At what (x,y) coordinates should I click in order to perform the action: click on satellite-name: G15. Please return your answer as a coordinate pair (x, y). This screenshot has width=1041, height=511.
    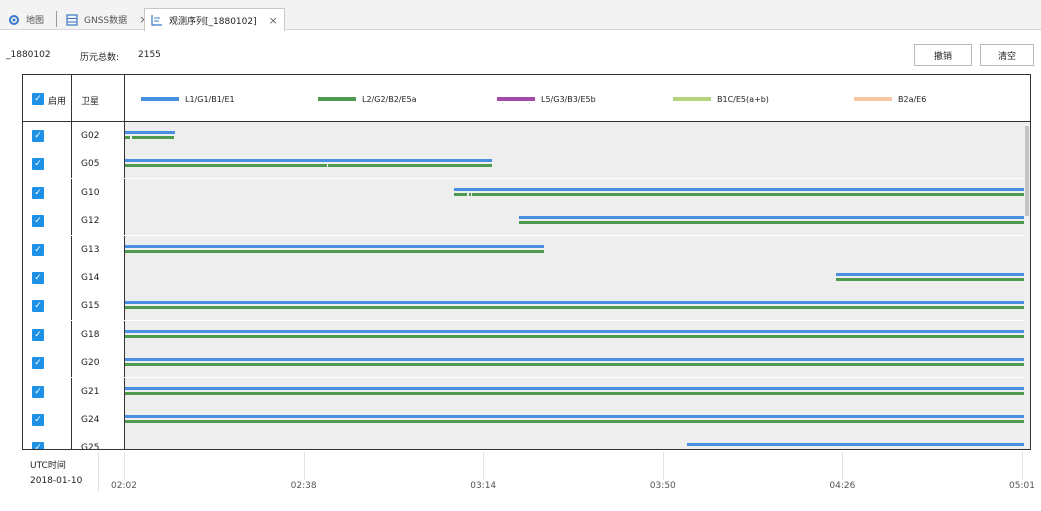
    Looking at the image, I should click on (97, 306).